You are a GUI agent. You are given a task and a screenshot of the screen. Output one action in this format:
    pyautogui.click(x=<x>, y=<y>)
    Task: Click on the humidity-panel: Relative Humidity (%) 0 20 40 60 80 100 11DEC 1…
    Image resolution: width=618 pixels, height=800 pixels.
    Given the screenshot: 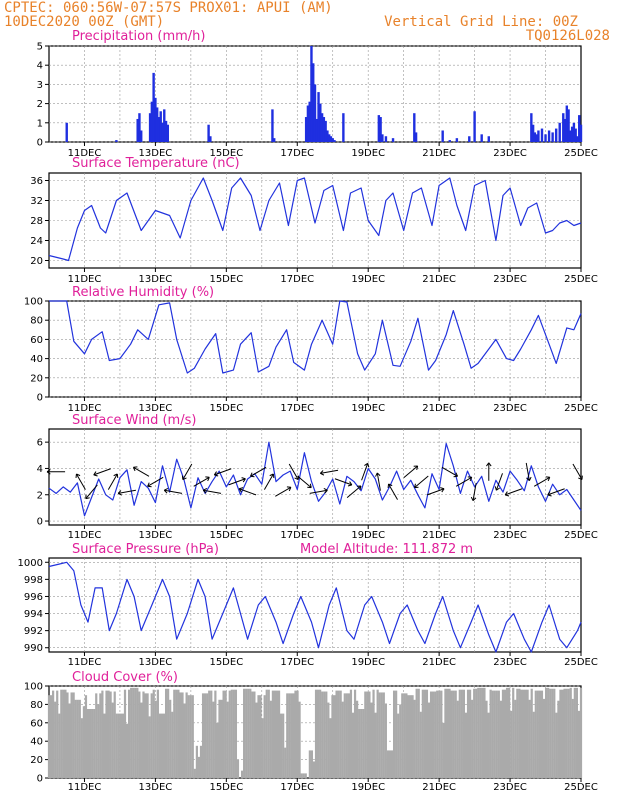 What is the action you would take?
    pyautogui.click(x=311, y=349)
    